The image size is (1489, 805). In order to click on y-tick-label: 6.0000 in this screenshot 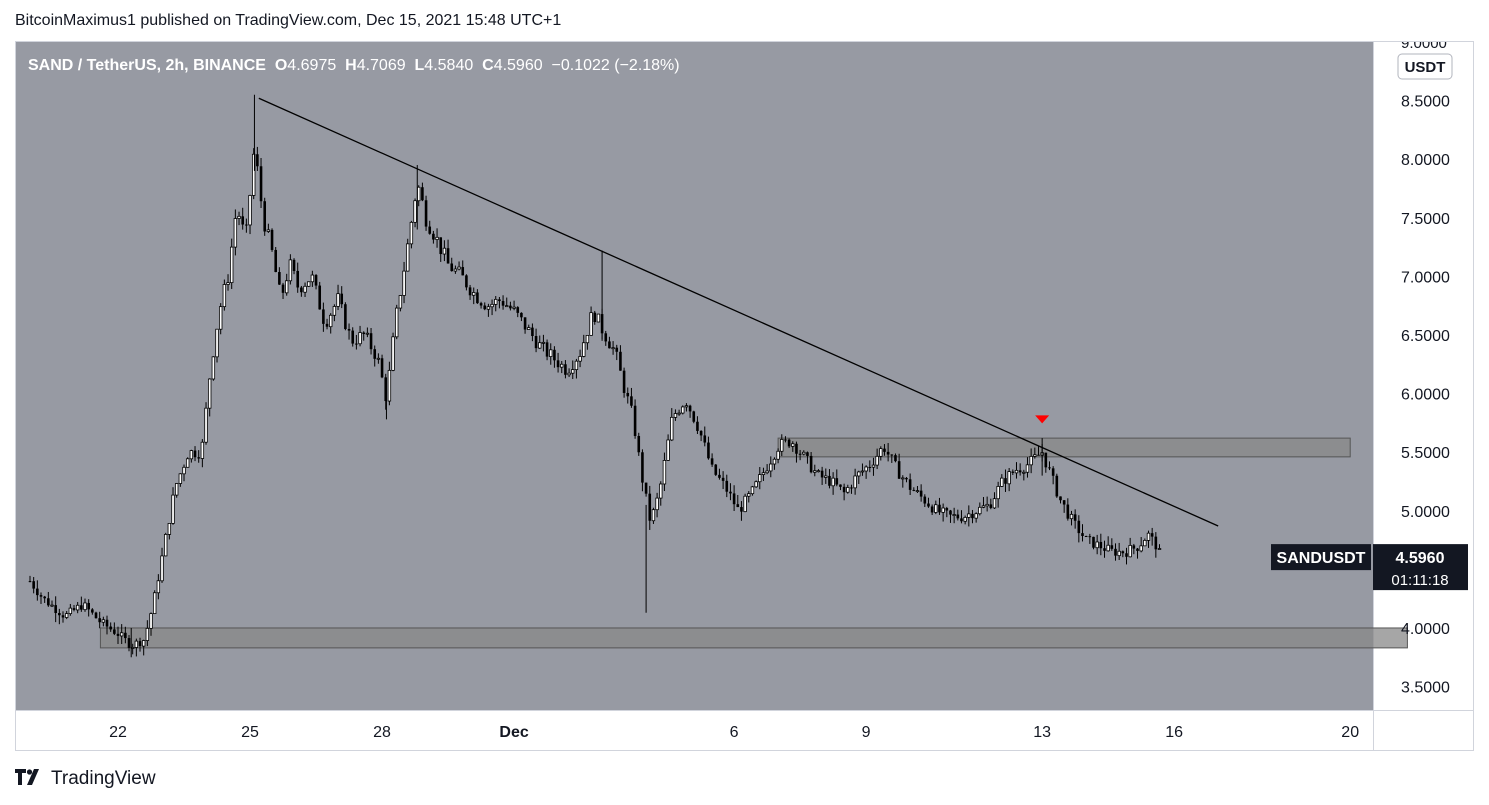, I will do `click(1425, 395)`.